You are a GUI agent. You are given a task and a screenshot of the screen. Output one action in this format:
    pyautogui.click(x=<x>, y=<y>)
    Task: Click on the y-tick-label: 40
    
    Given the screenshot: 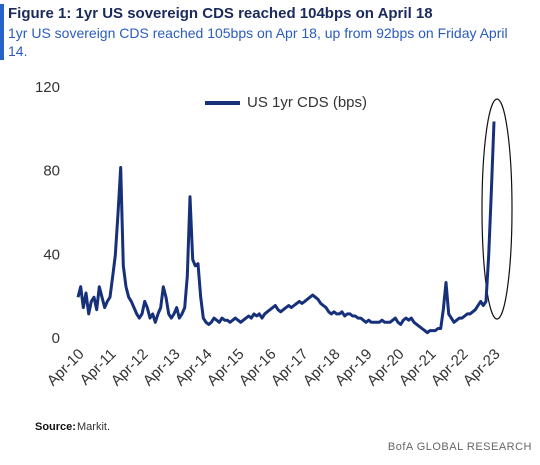 What is the action you would take?
    pyautogui.click(x=51, y=254)
    